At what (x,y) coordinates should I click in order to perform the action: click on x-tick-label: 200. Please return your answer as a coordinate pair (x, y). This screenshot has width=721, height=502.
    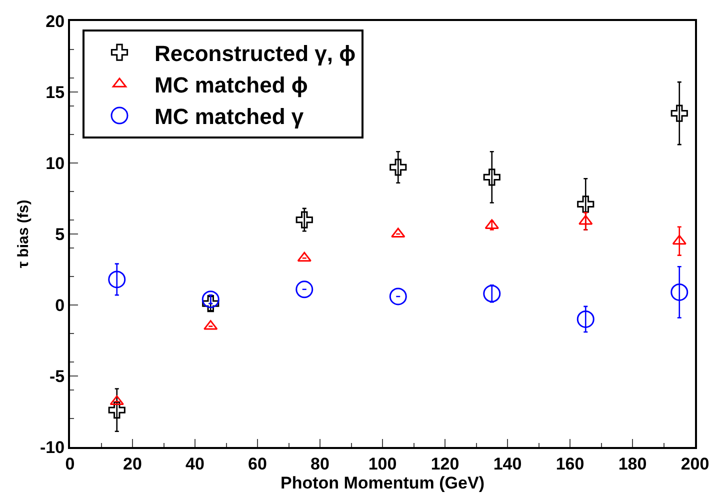
    Looking at the image, I should click on (695, 464).